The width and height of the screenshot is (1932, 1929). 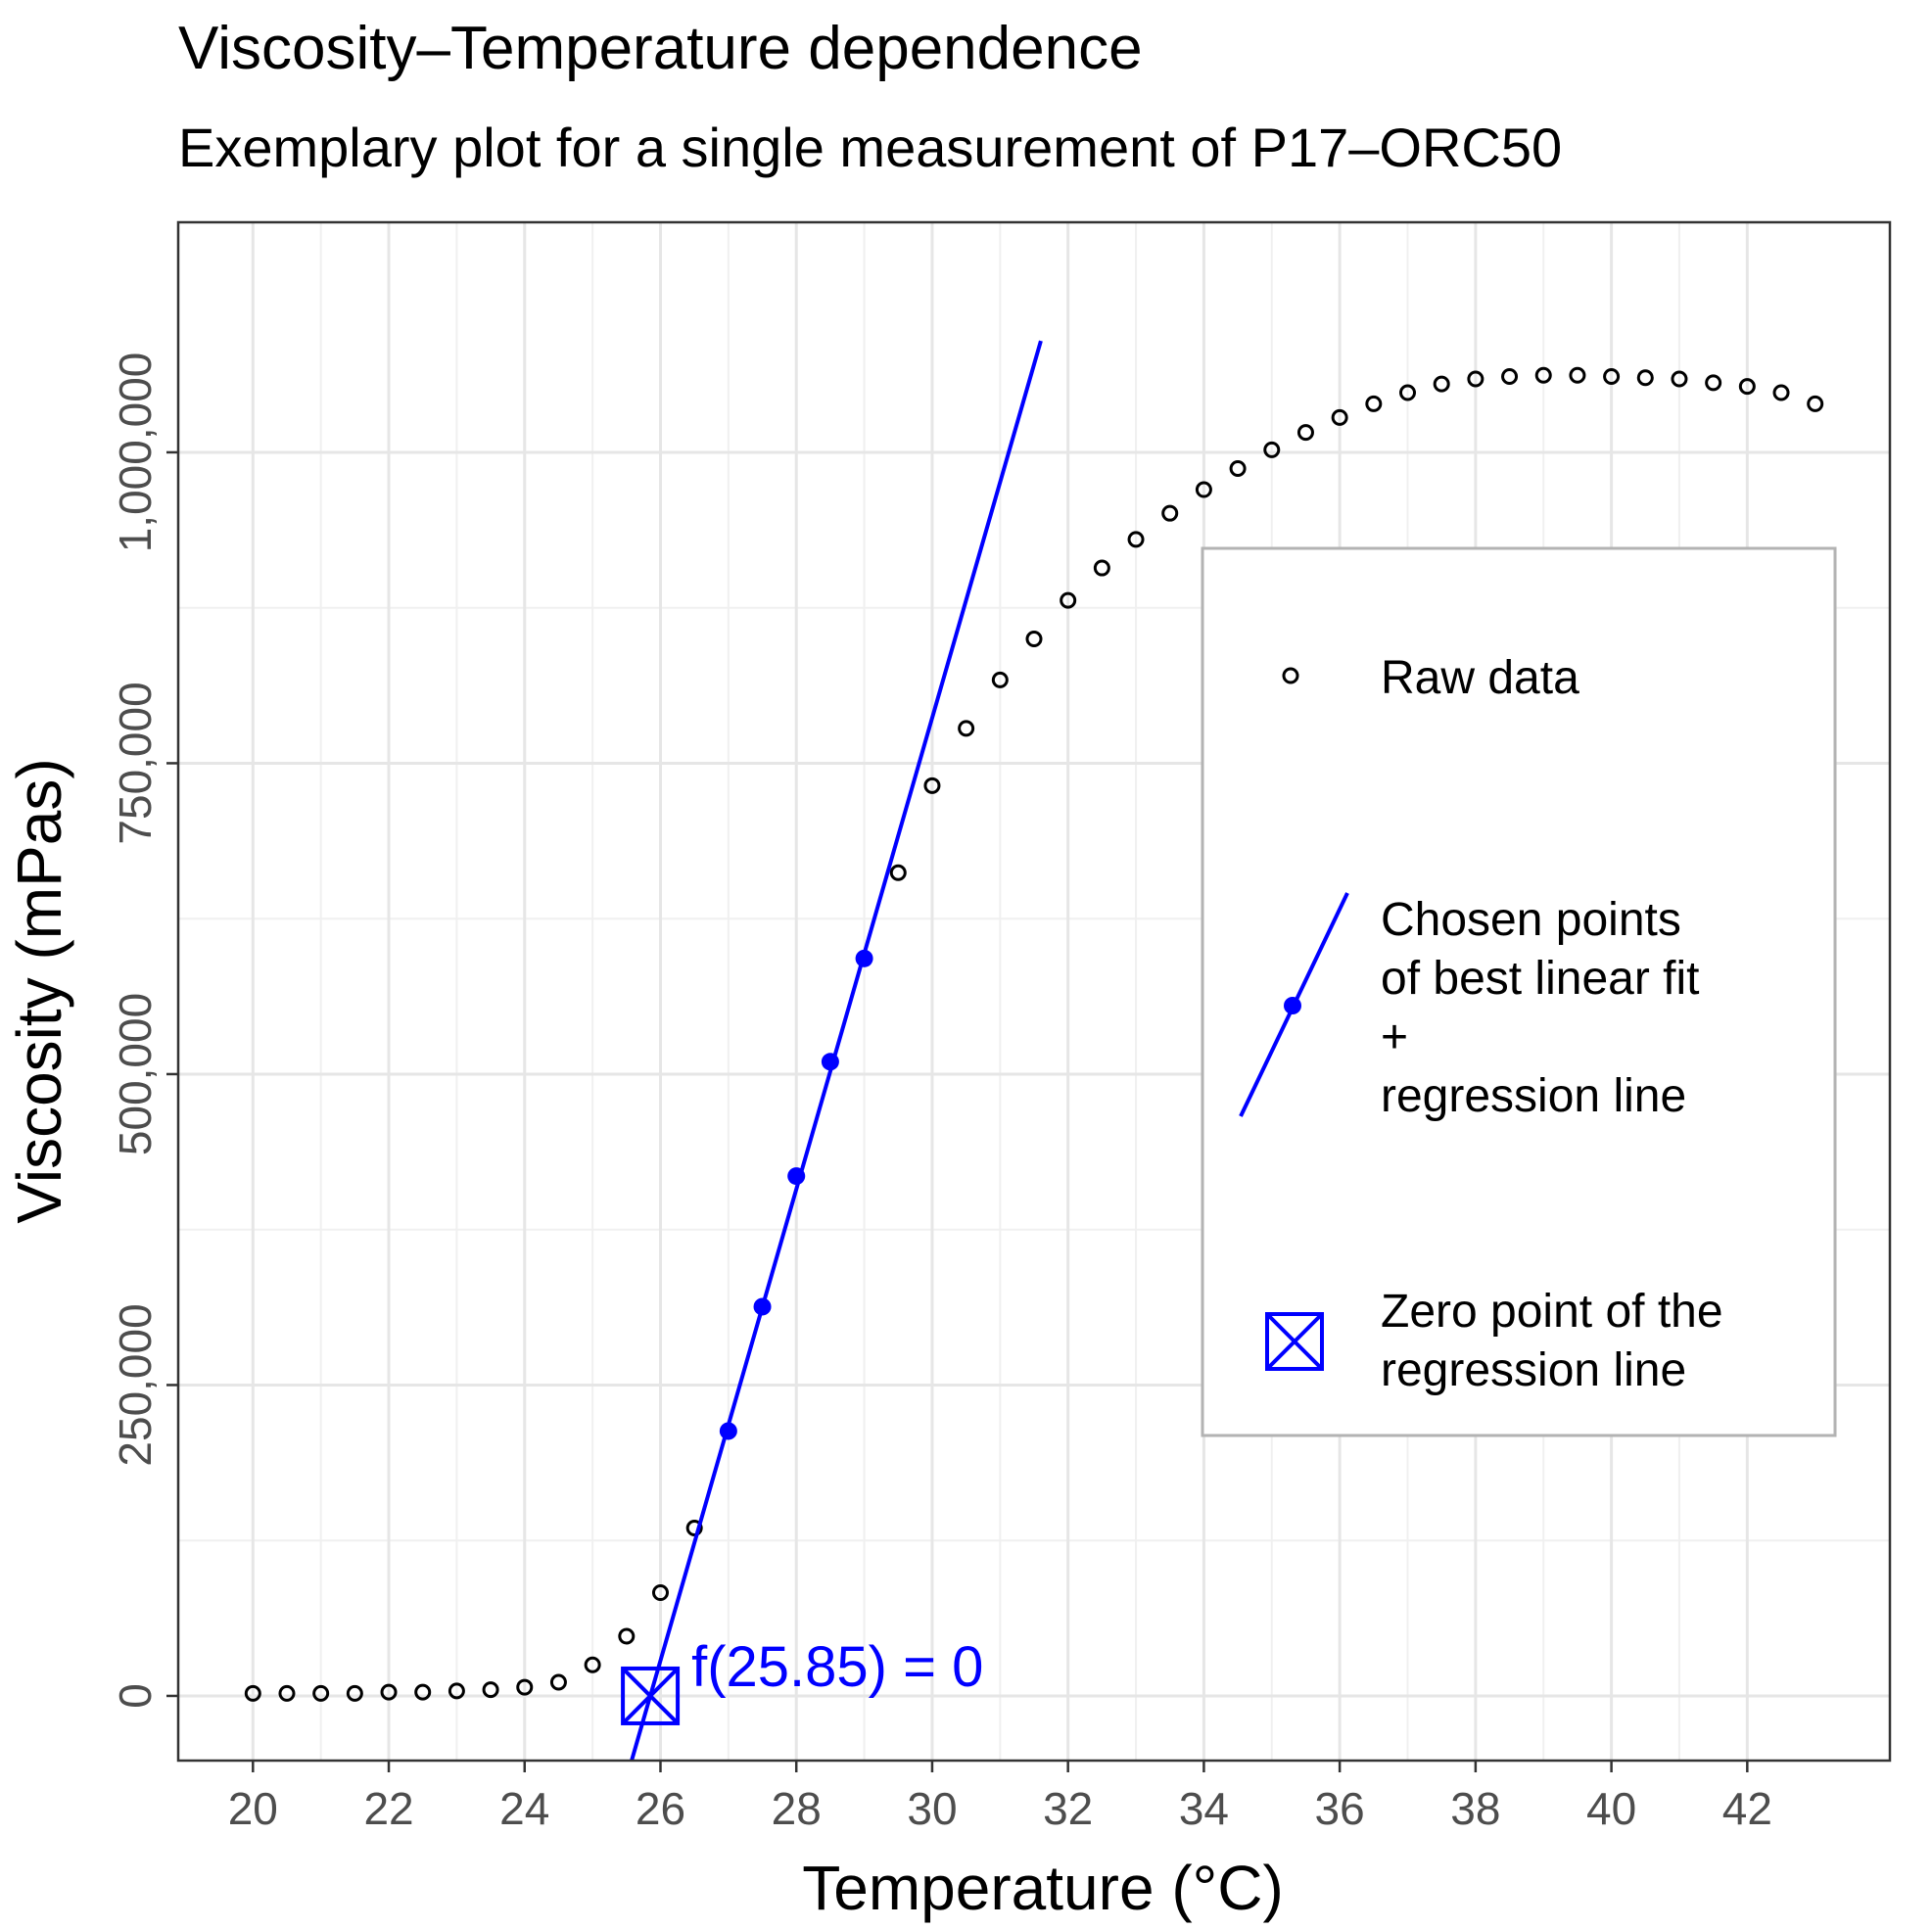 What do you see at coordinates (524, 1808) in the screenshot?
I see `x-tick-label: 24` at bounding box center [524, 1808].